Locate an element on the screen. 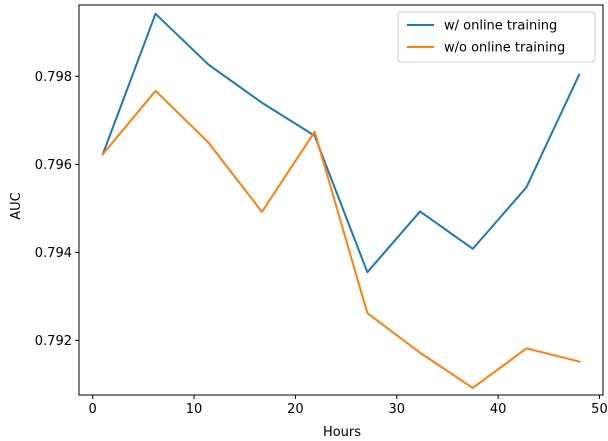 The width and height of the screenshot is (608, 441). y-tick-label: 0.798 is located at coordinates (53, 77).